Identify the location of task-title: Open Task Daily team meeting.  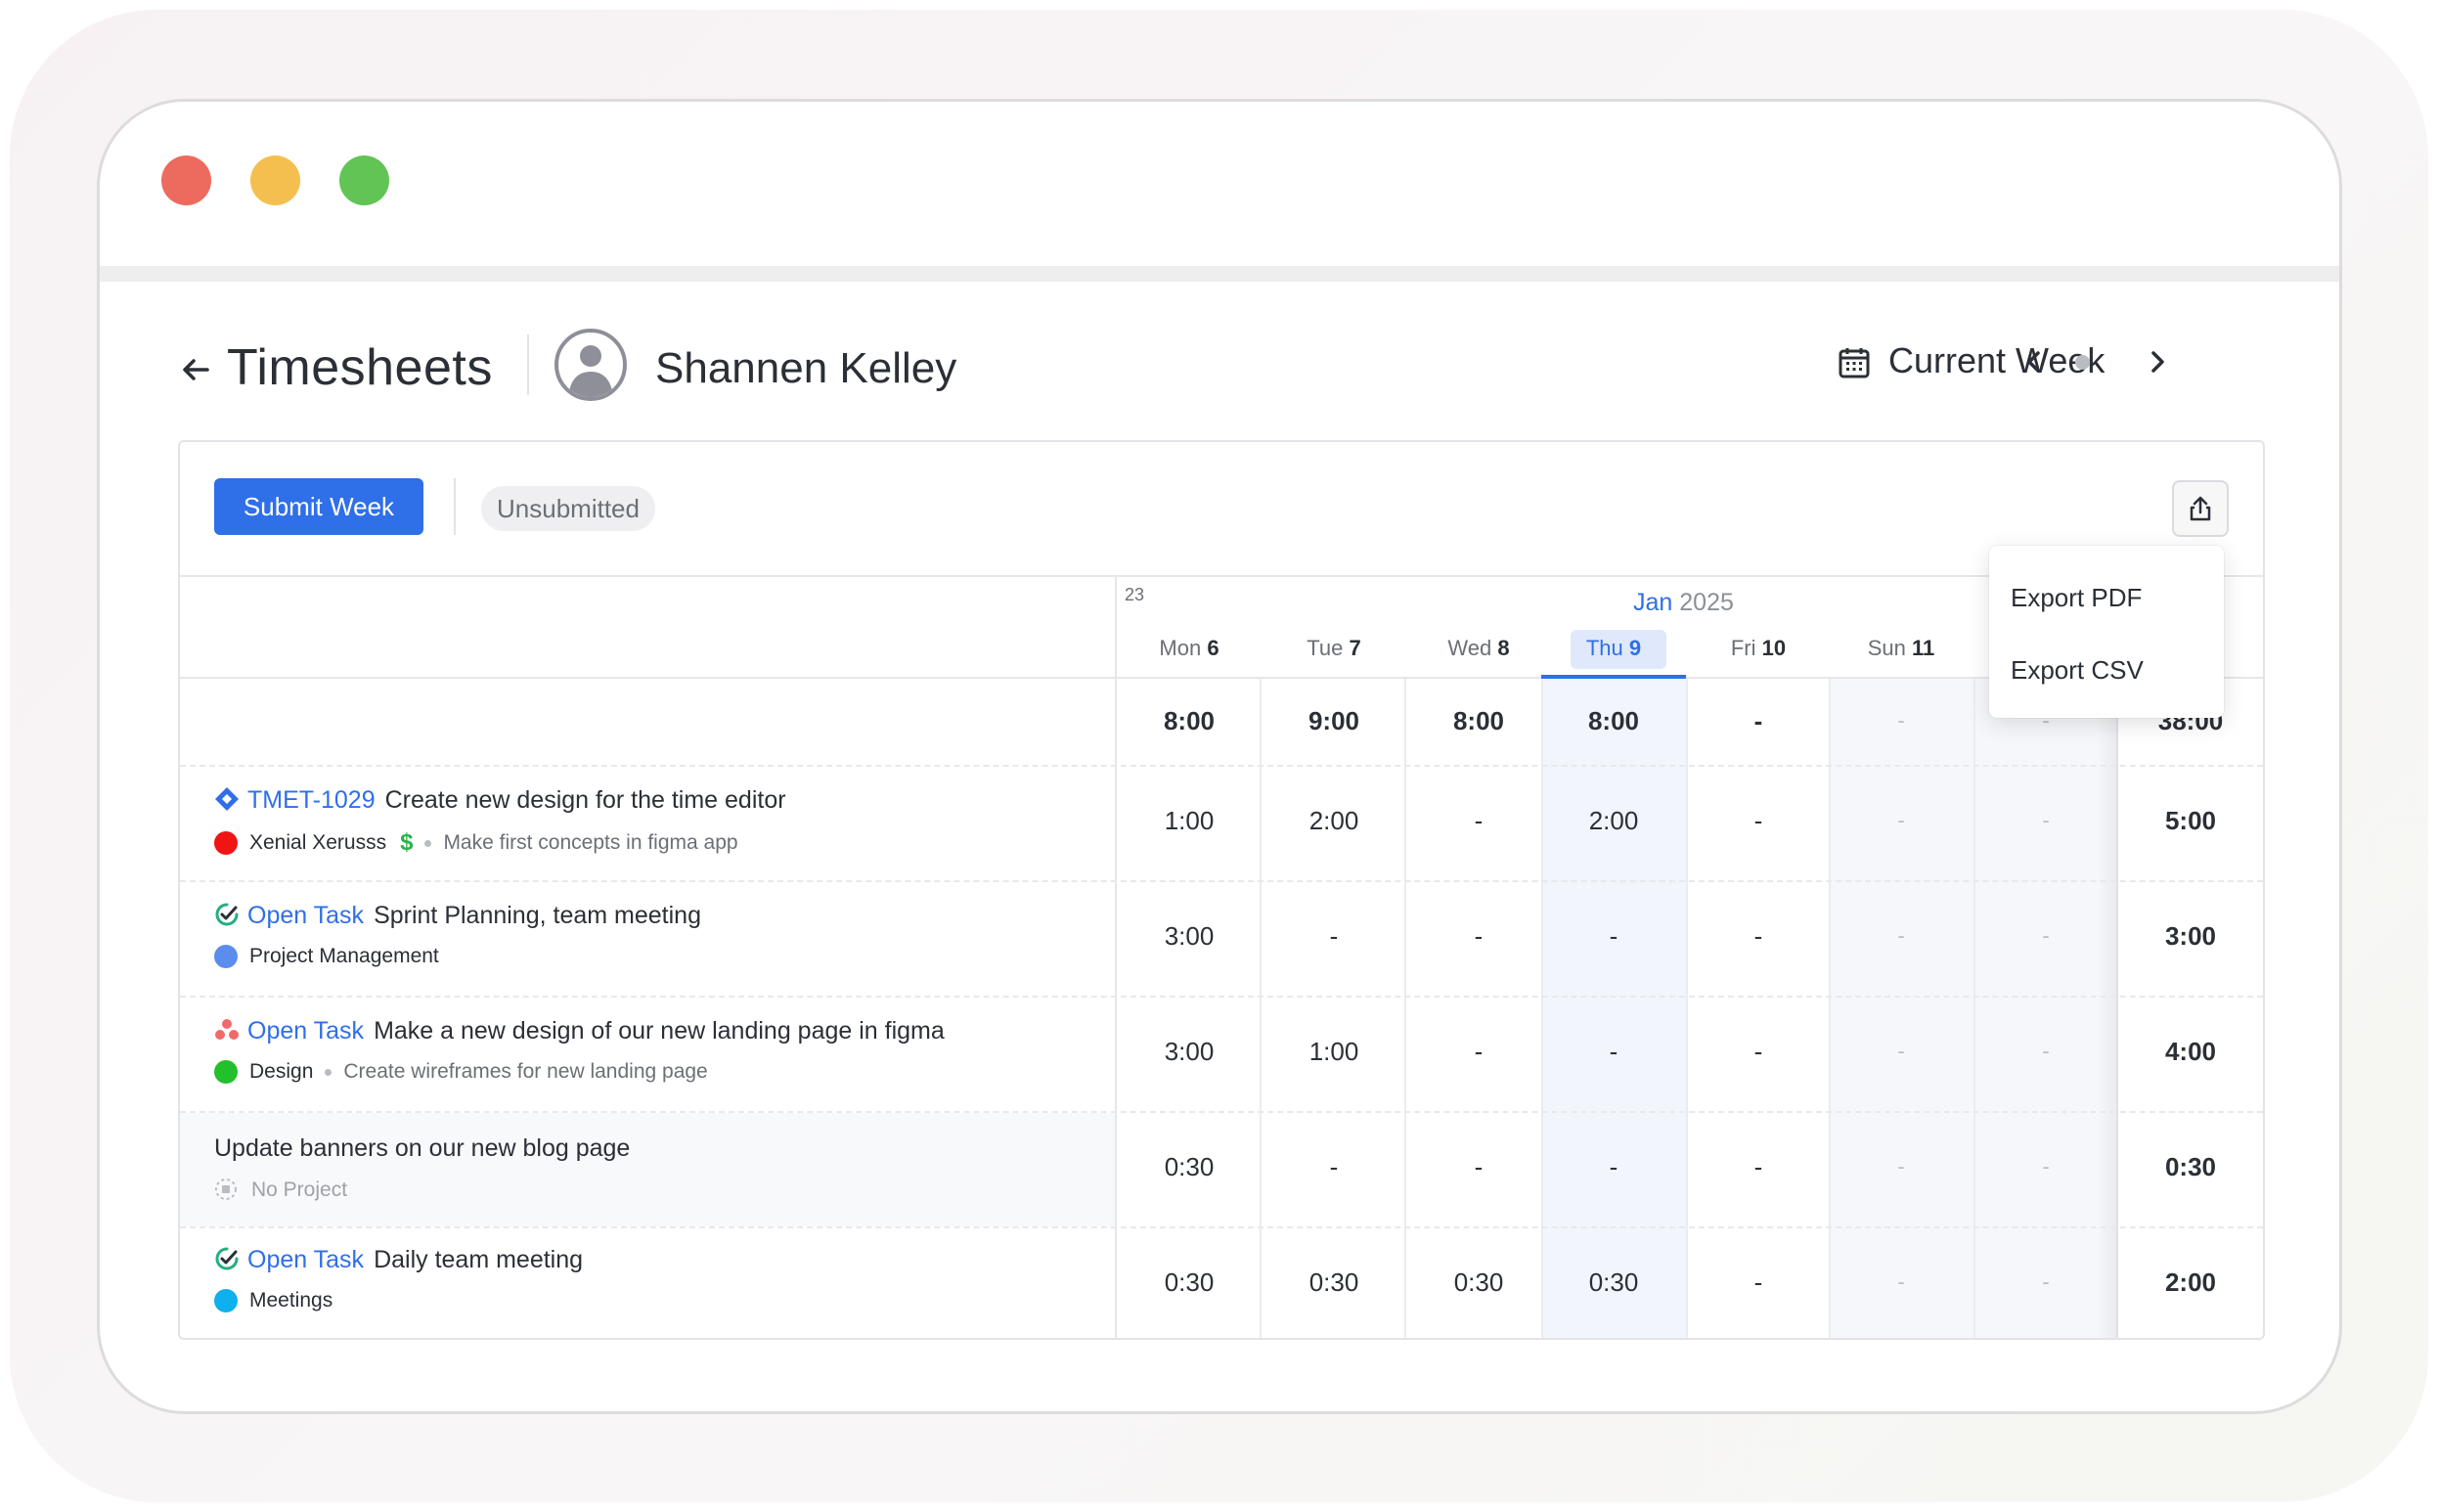
(398, 1260).